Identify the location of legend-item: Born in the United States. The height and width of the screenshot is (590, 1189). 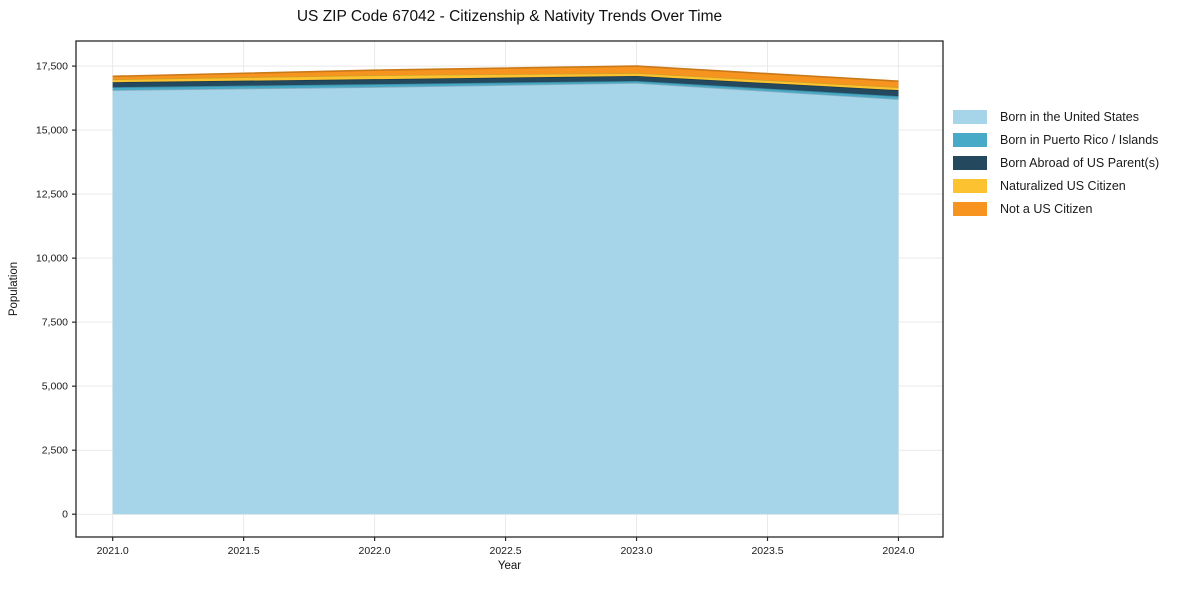
(1056, 117).